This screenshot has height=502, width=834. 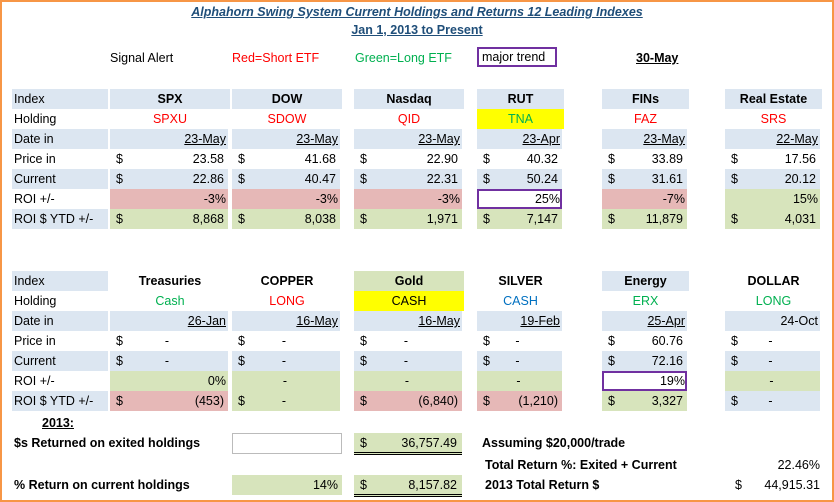 I want to click on amount: 40.32, so click(x=542, y=159).